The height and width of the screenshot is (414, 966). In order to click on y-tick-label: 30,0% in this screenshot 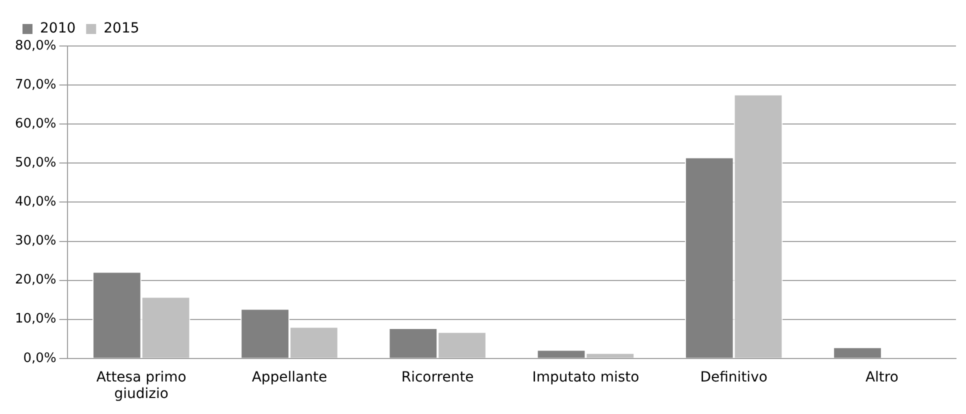, I will do `click(35, 241)`.